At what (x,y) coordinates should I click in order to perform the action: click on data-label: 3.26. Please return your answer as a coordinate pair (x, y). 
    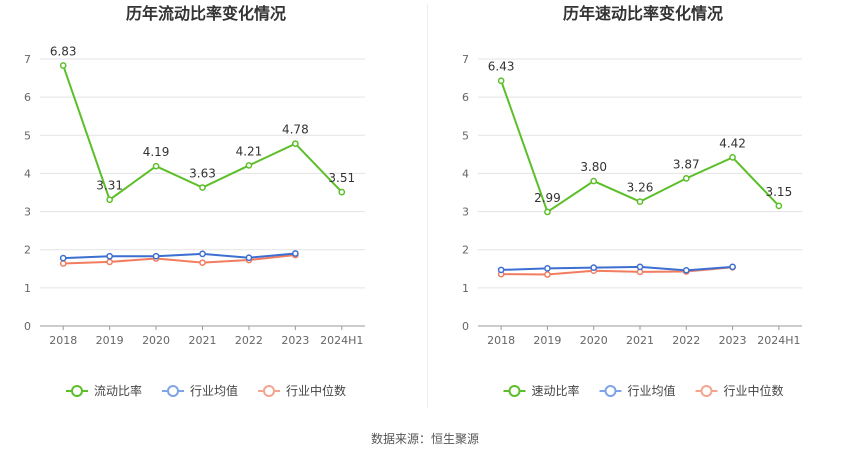
    Looking at the image, I should click on (640, 188).